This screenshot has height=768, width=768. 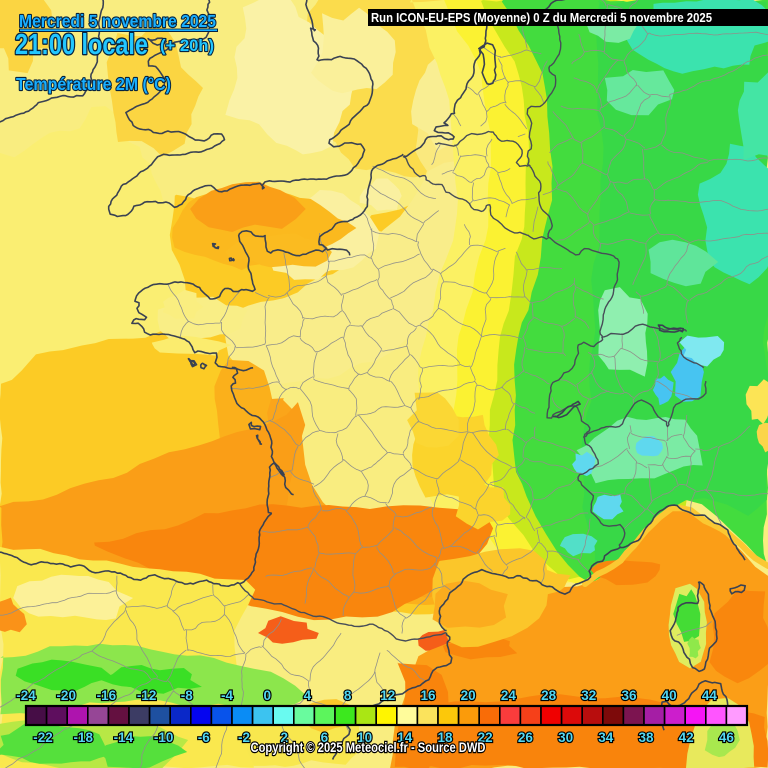 I want to click on svg-text: 26, so click(x=526, y=737).